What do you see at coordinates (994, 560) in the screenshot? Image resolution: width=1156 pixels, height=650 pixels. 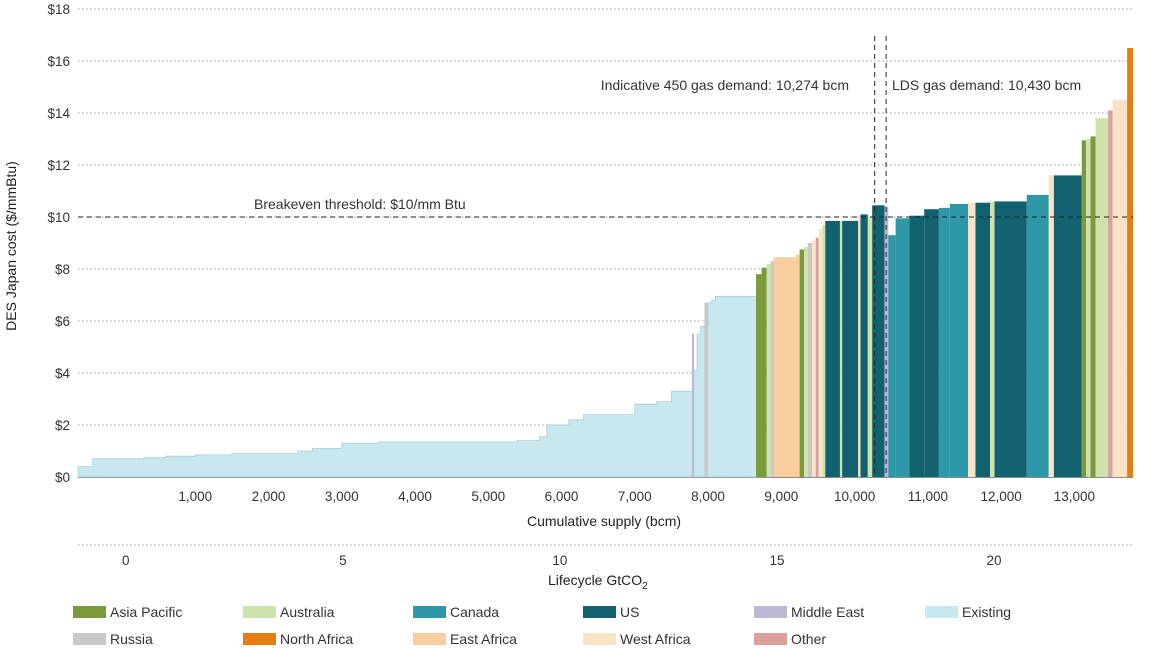 I see `x2-tick-label: 20` at bounding box center [994, 560].